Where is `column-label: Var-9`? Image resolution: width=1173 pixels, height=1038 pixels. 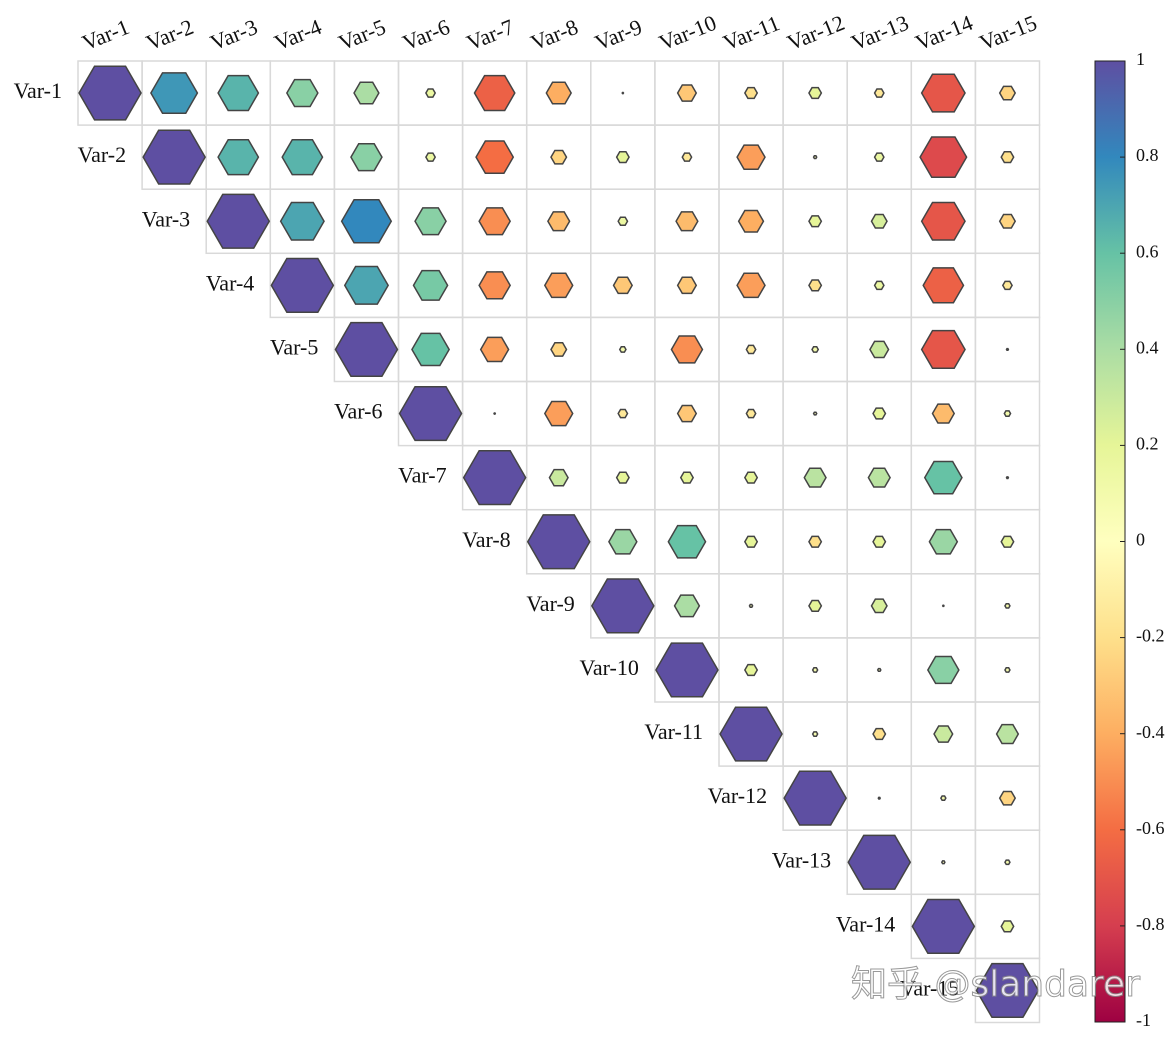
column-label: Var-9 is located at coordinates (618, 34).